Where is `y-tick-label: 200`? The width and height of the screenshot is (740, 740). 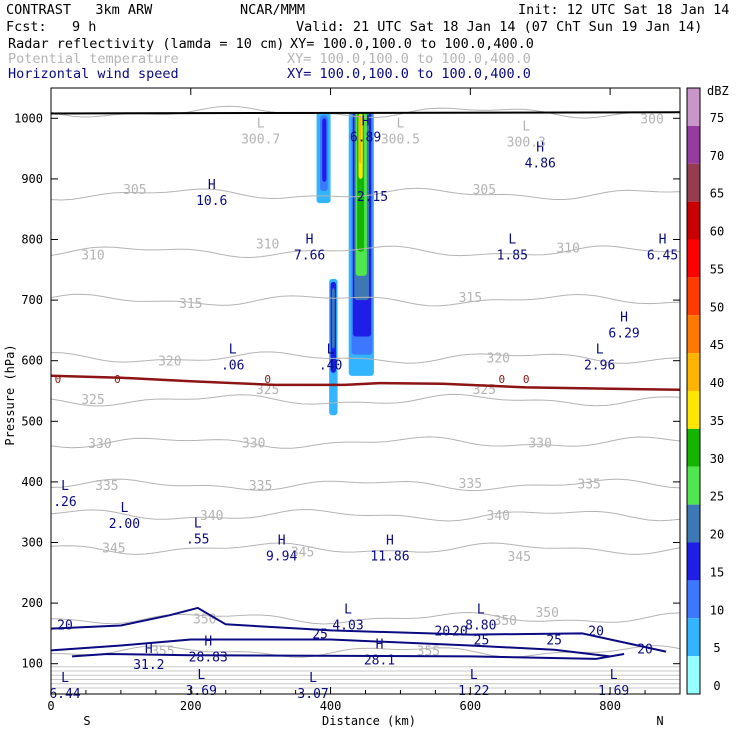
y-tick-label: 200 is located at coordinates (32, 603).